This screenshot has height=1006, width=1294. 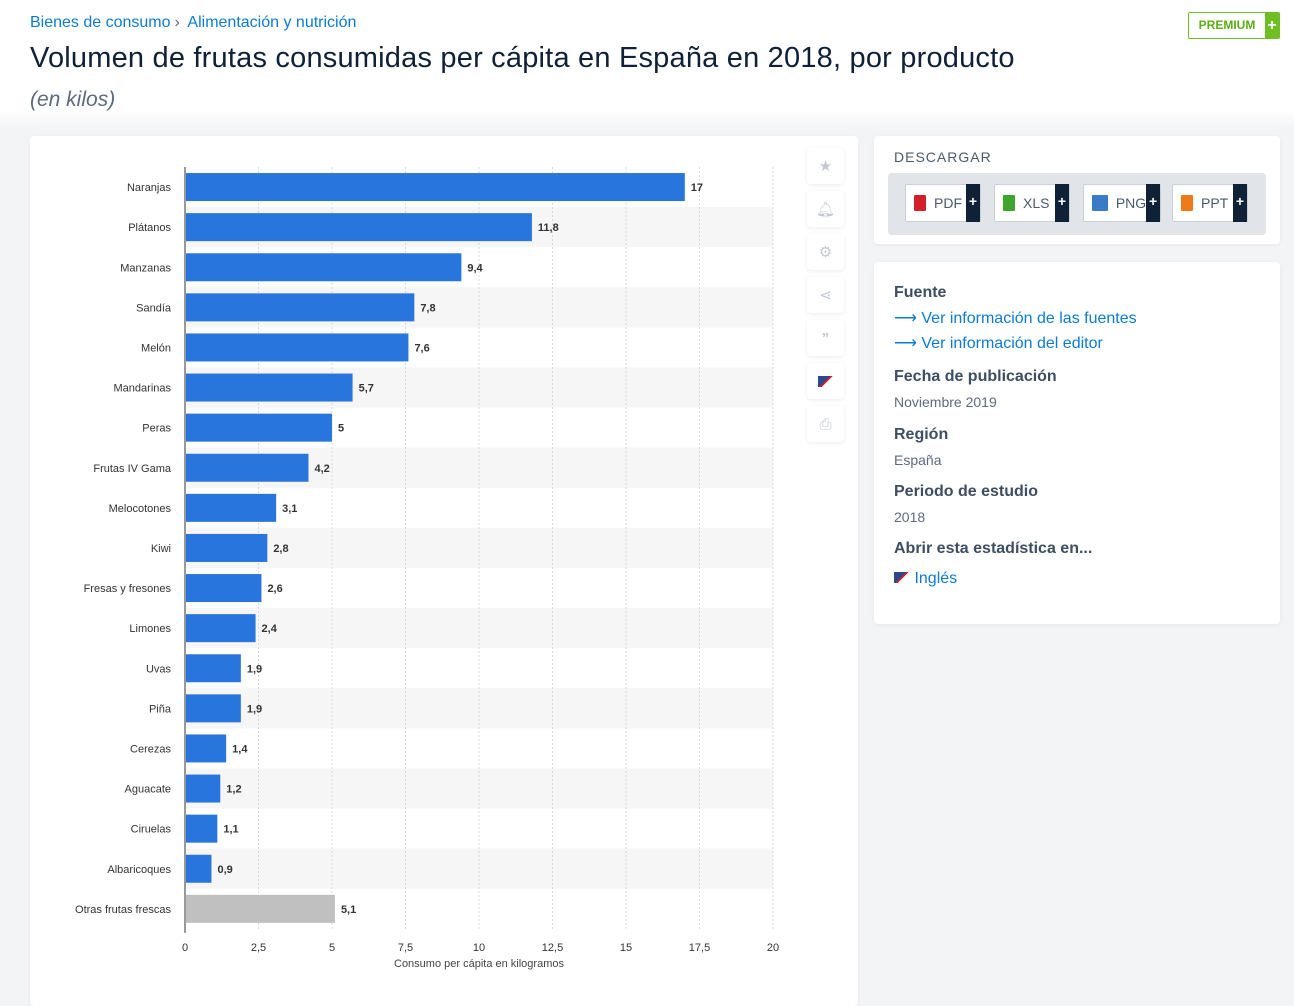 I want to click on ppt-file-icon, so click(x=1187, y=203).